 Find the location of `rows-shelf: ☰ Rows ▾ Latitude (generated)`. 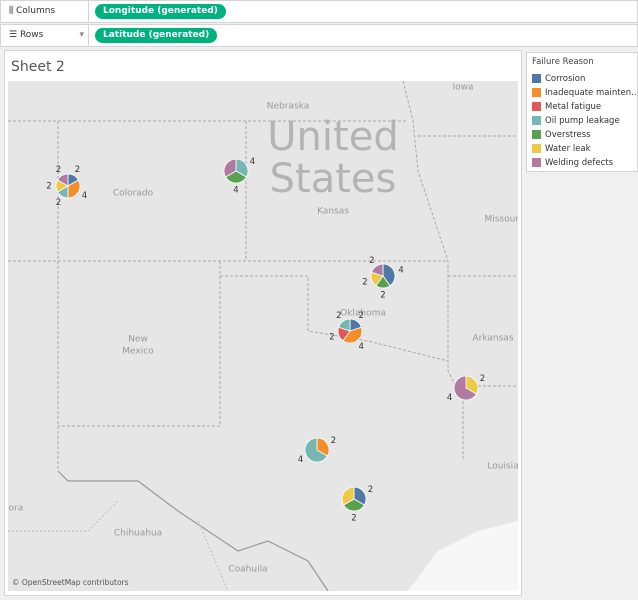

rows-shelf: ☰ Rows ▾ Latitude (generated) is located at coordinates (319, 35).